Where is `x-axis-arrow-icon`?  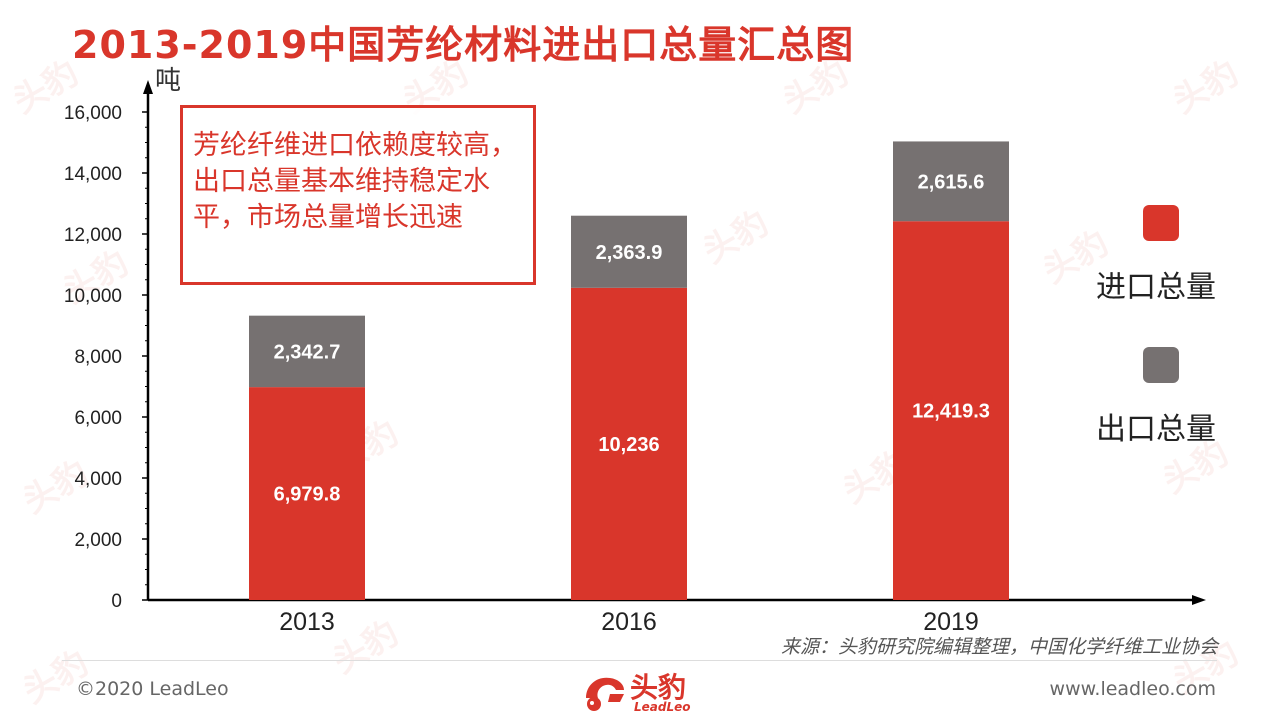
x-axis-arrow-icon is located at coordinates (1199, 600).